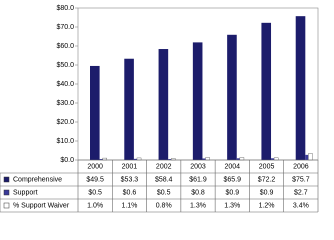 This screenshot has height=240, width=334. Describe the element at coordinates (301, 205) in the screenshot. I see `table-cell: 3.4%` at that location.